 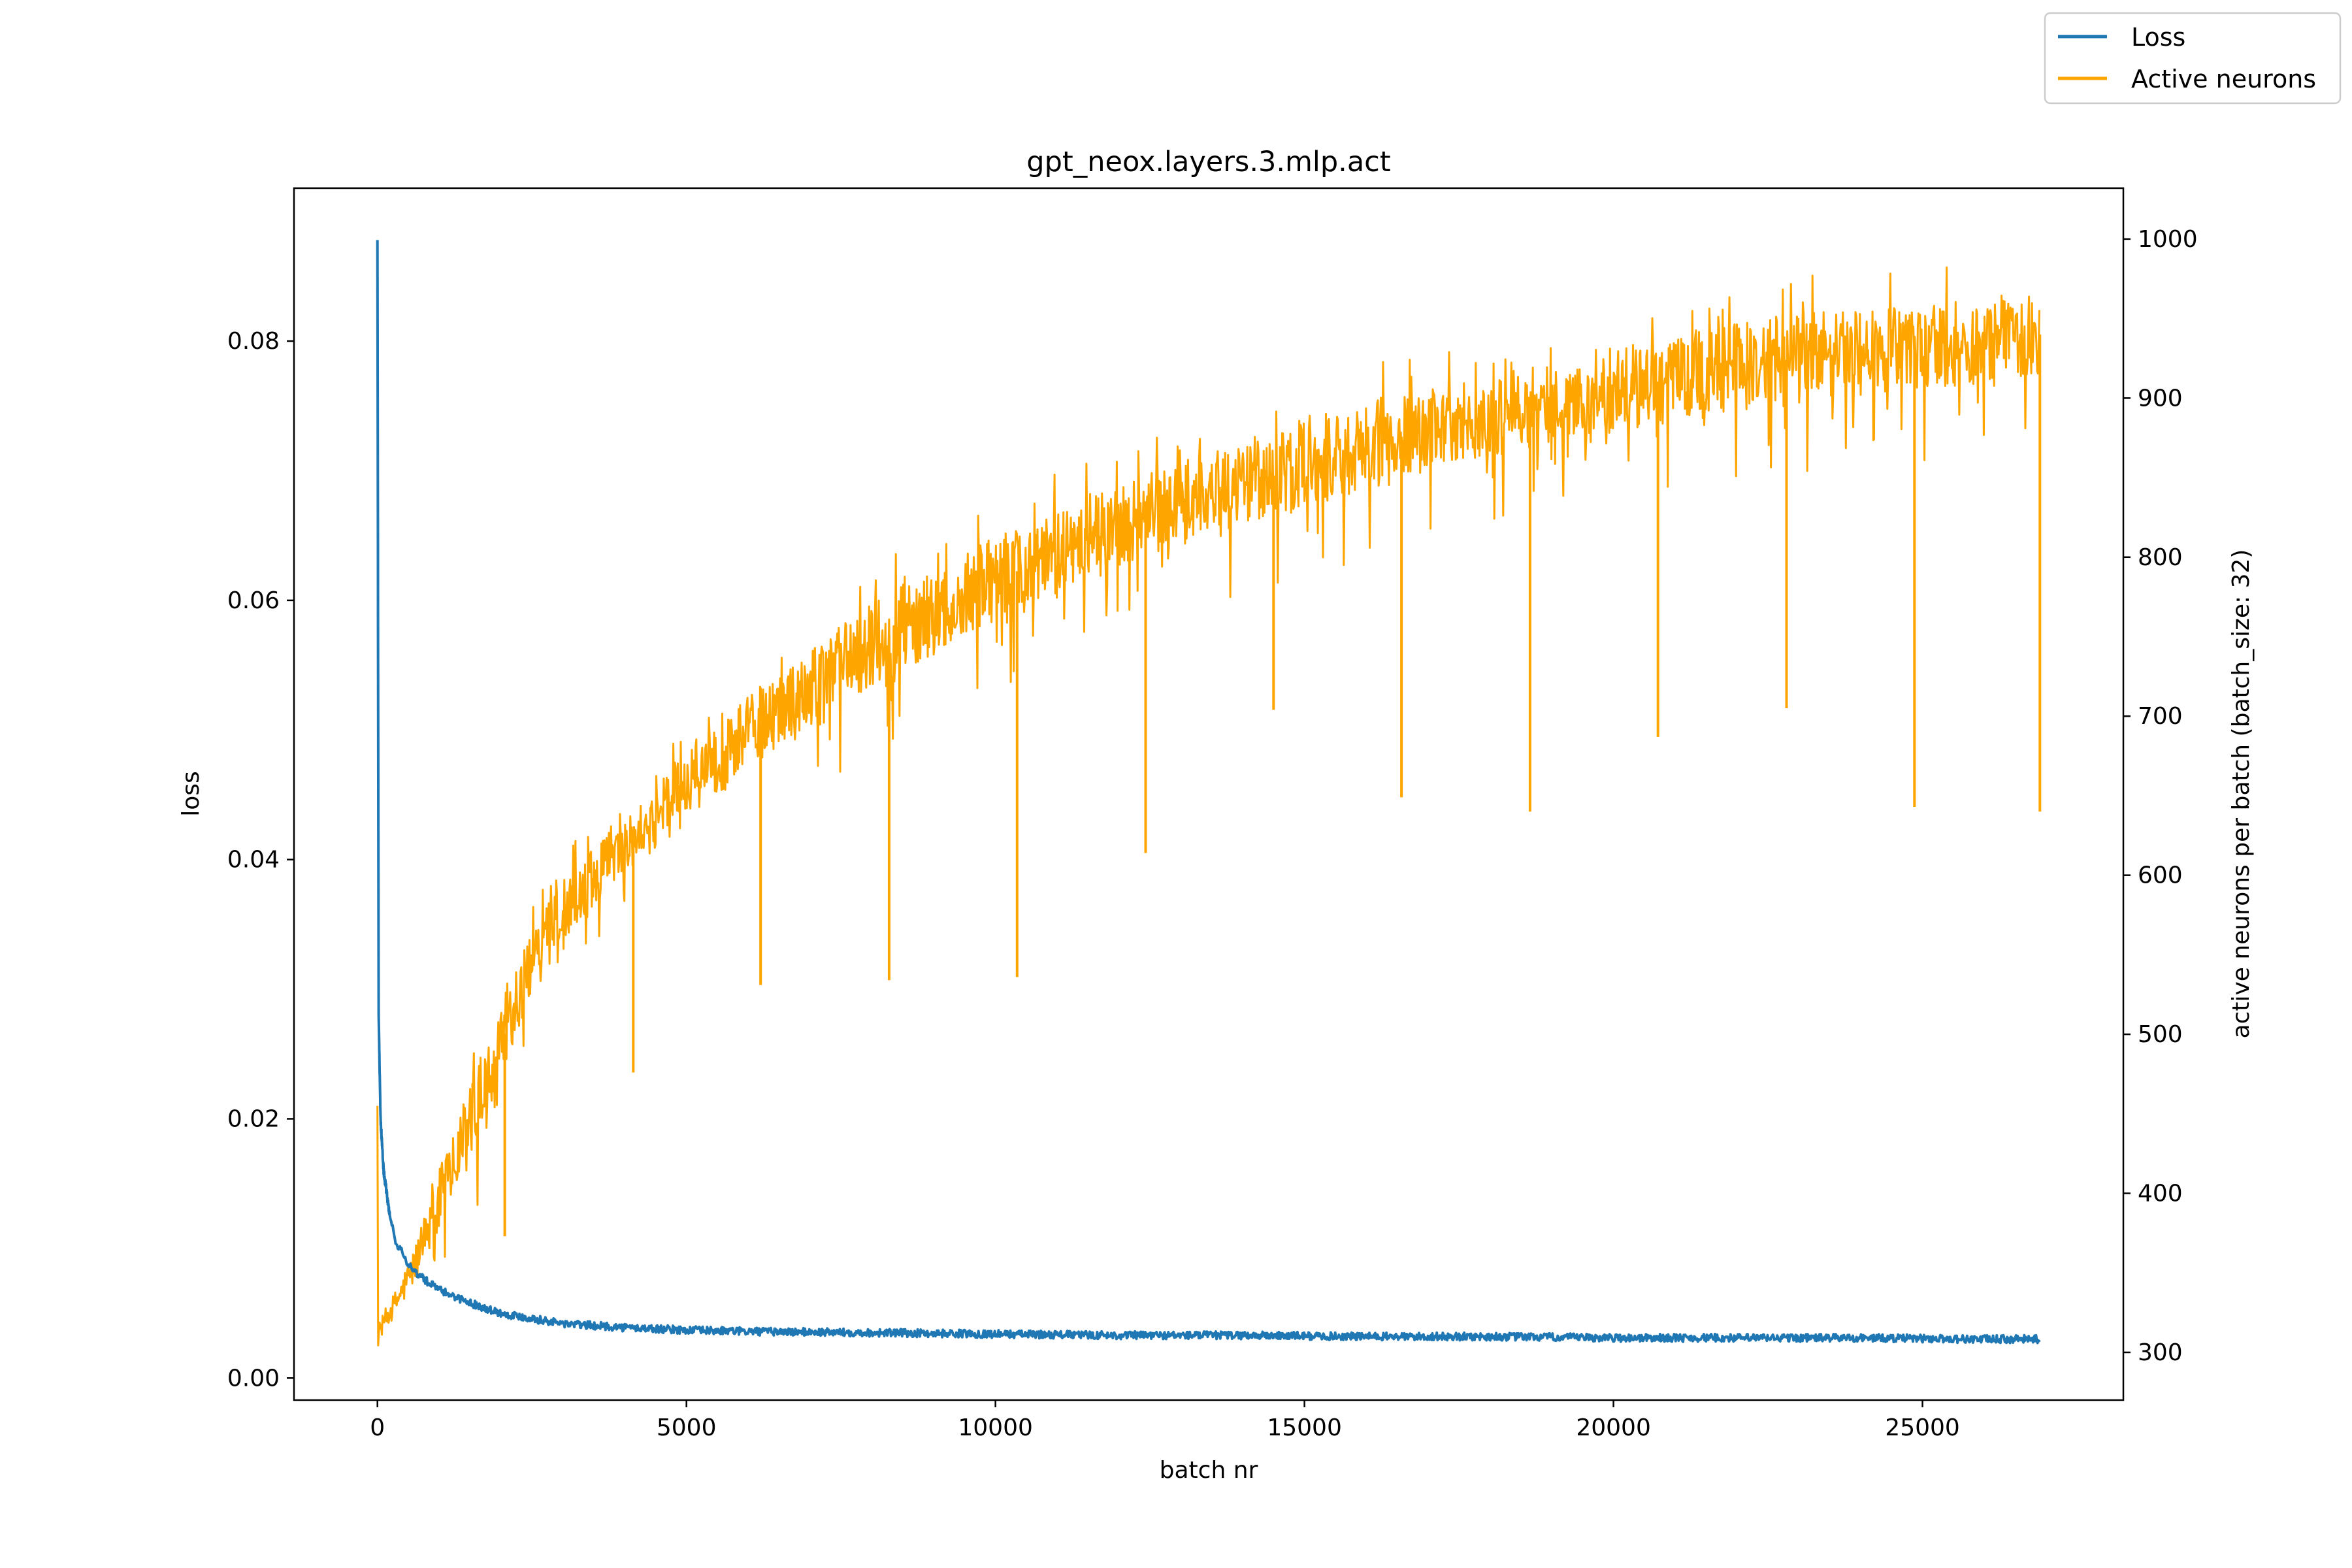 What do you see at coordinates (2160, 716) in the screenshot?
I see `y-right-tick-label: 700` at bounding box center [2160, 716].